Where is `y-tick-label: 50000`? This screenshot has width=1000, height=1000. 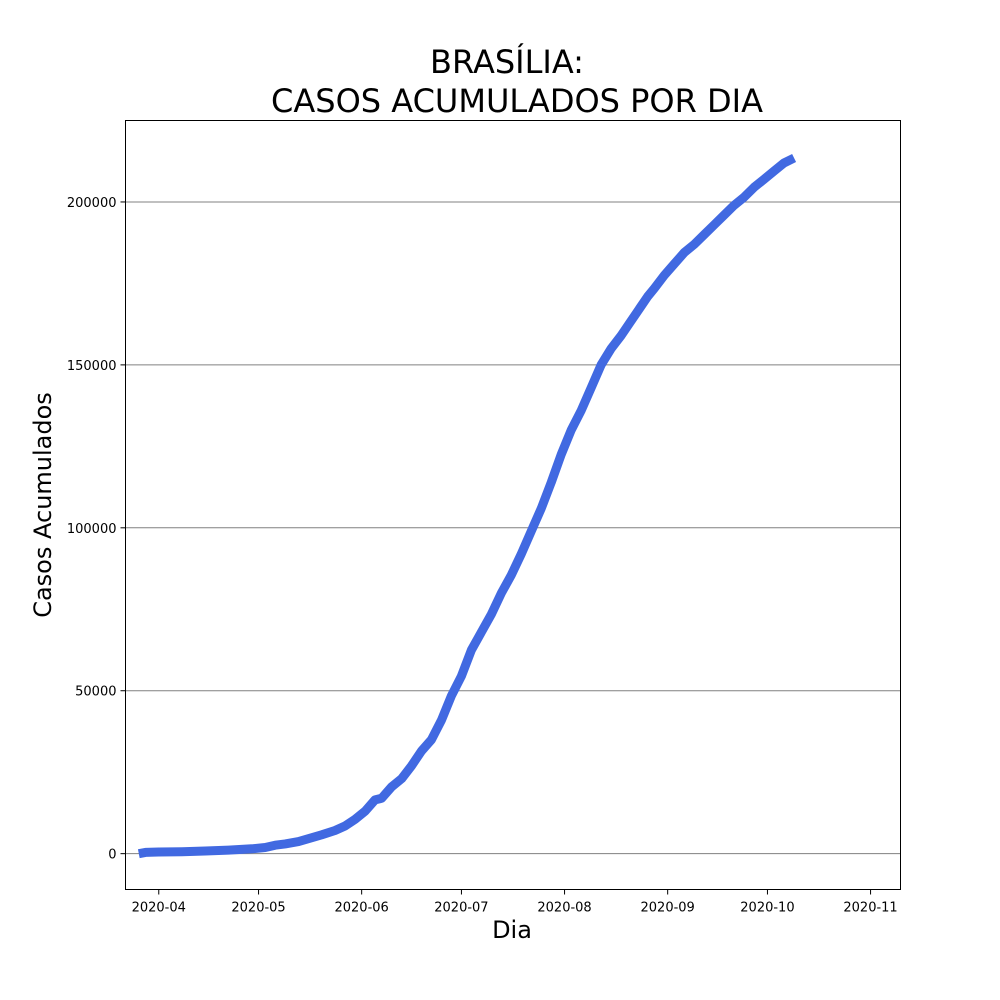 y-tick-label: 50000 is located at coordinates (95, 692).